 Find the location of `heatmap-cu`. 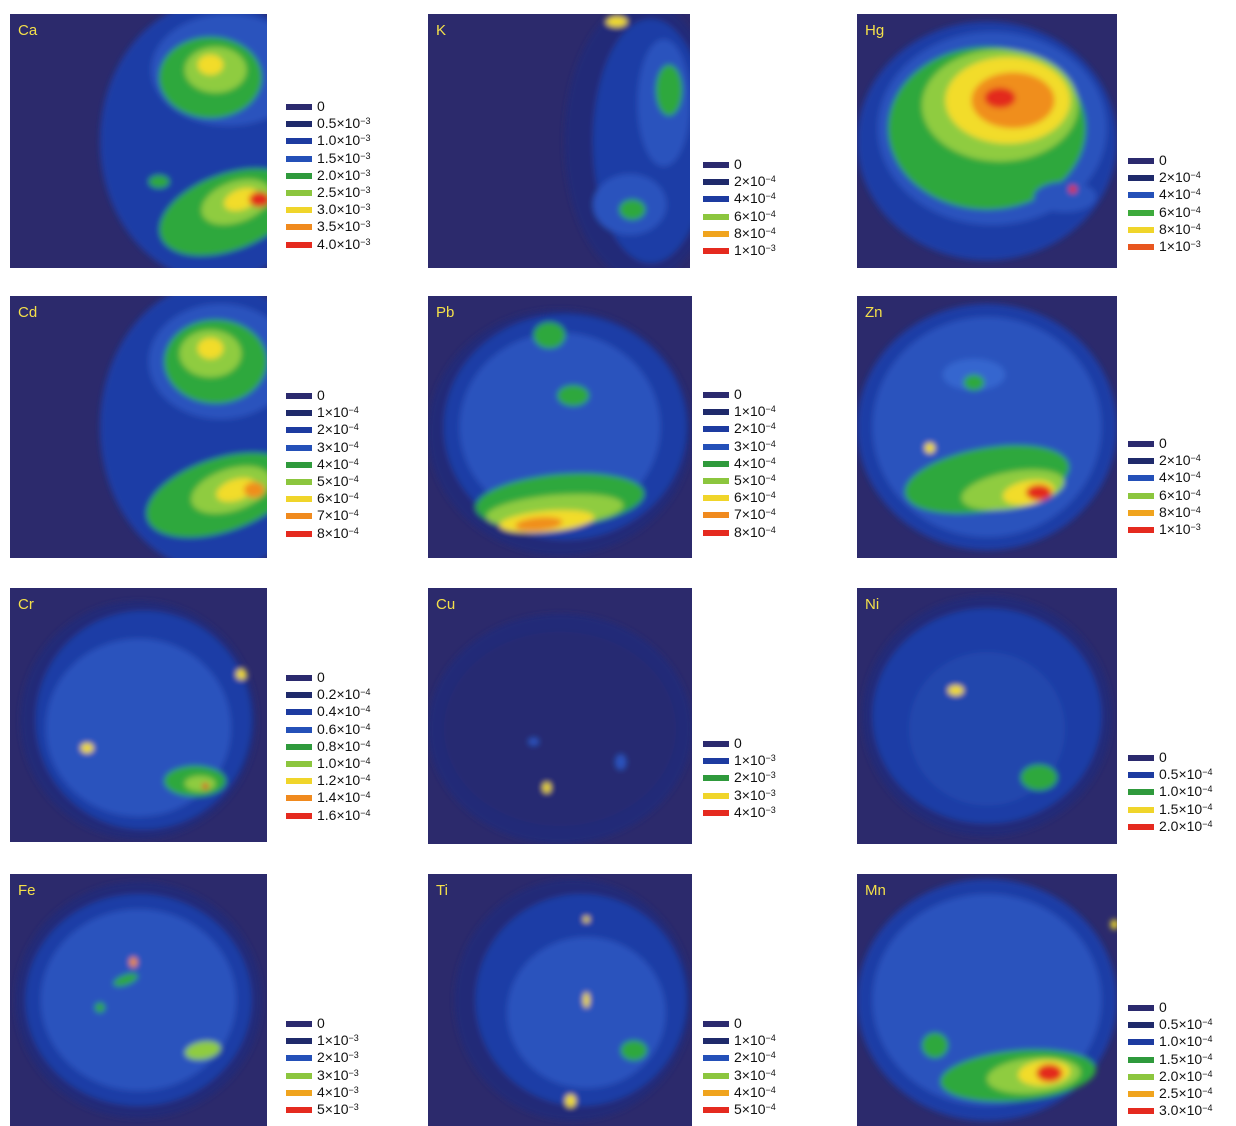

heatmap-cu is located at coordinates (560, 716).